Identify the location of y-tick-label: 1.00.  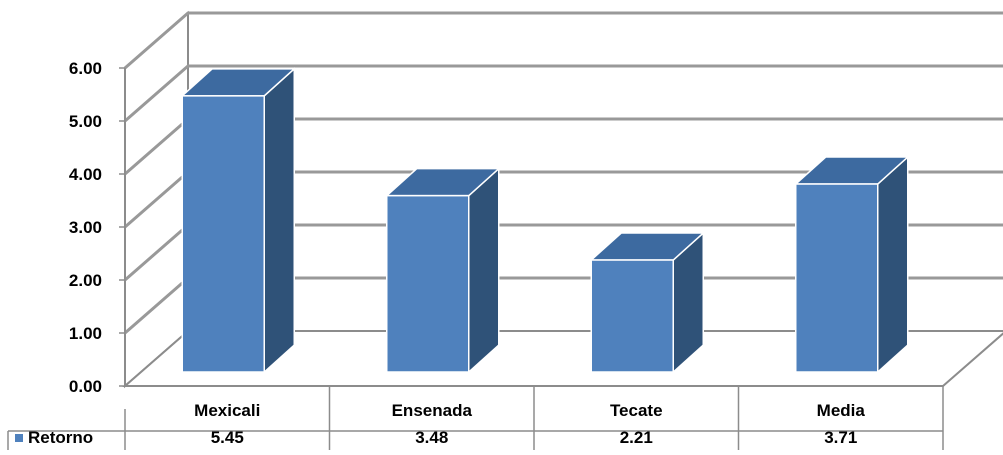
(85, 333).